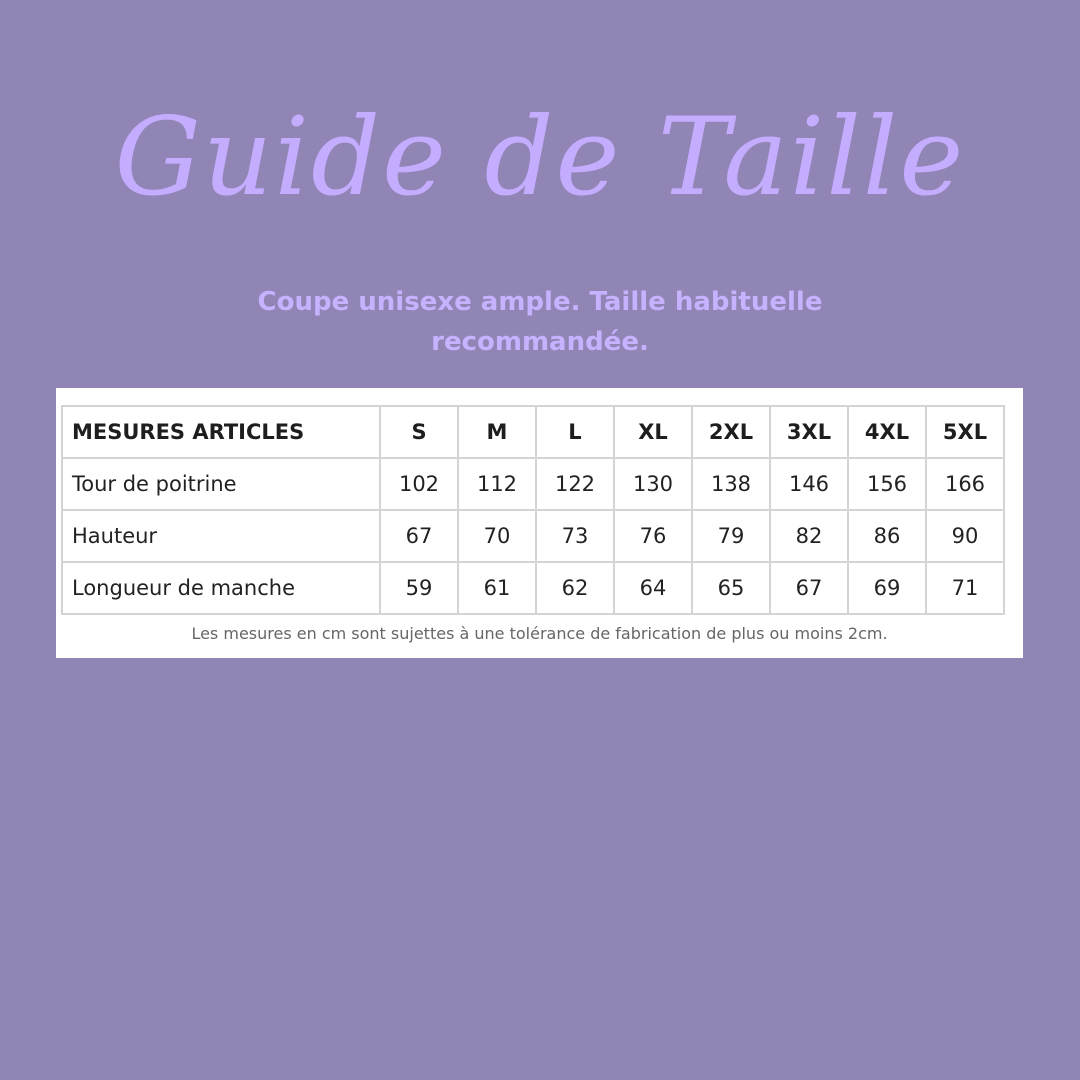 This screenshot has width=1080, height=1080. Describe the element at coordinates (809, 432) in the screenshot. I see `size-header: 3XL` at that location.